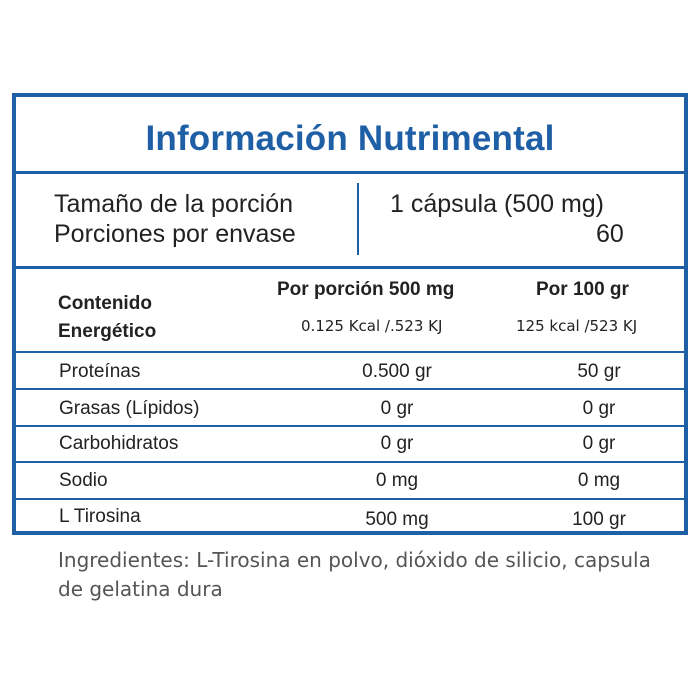  What do you see at coordinates (100, 516) in the screenshot?
I see `nutrient-label: L Tirosina` at bounding box center [100, 516].